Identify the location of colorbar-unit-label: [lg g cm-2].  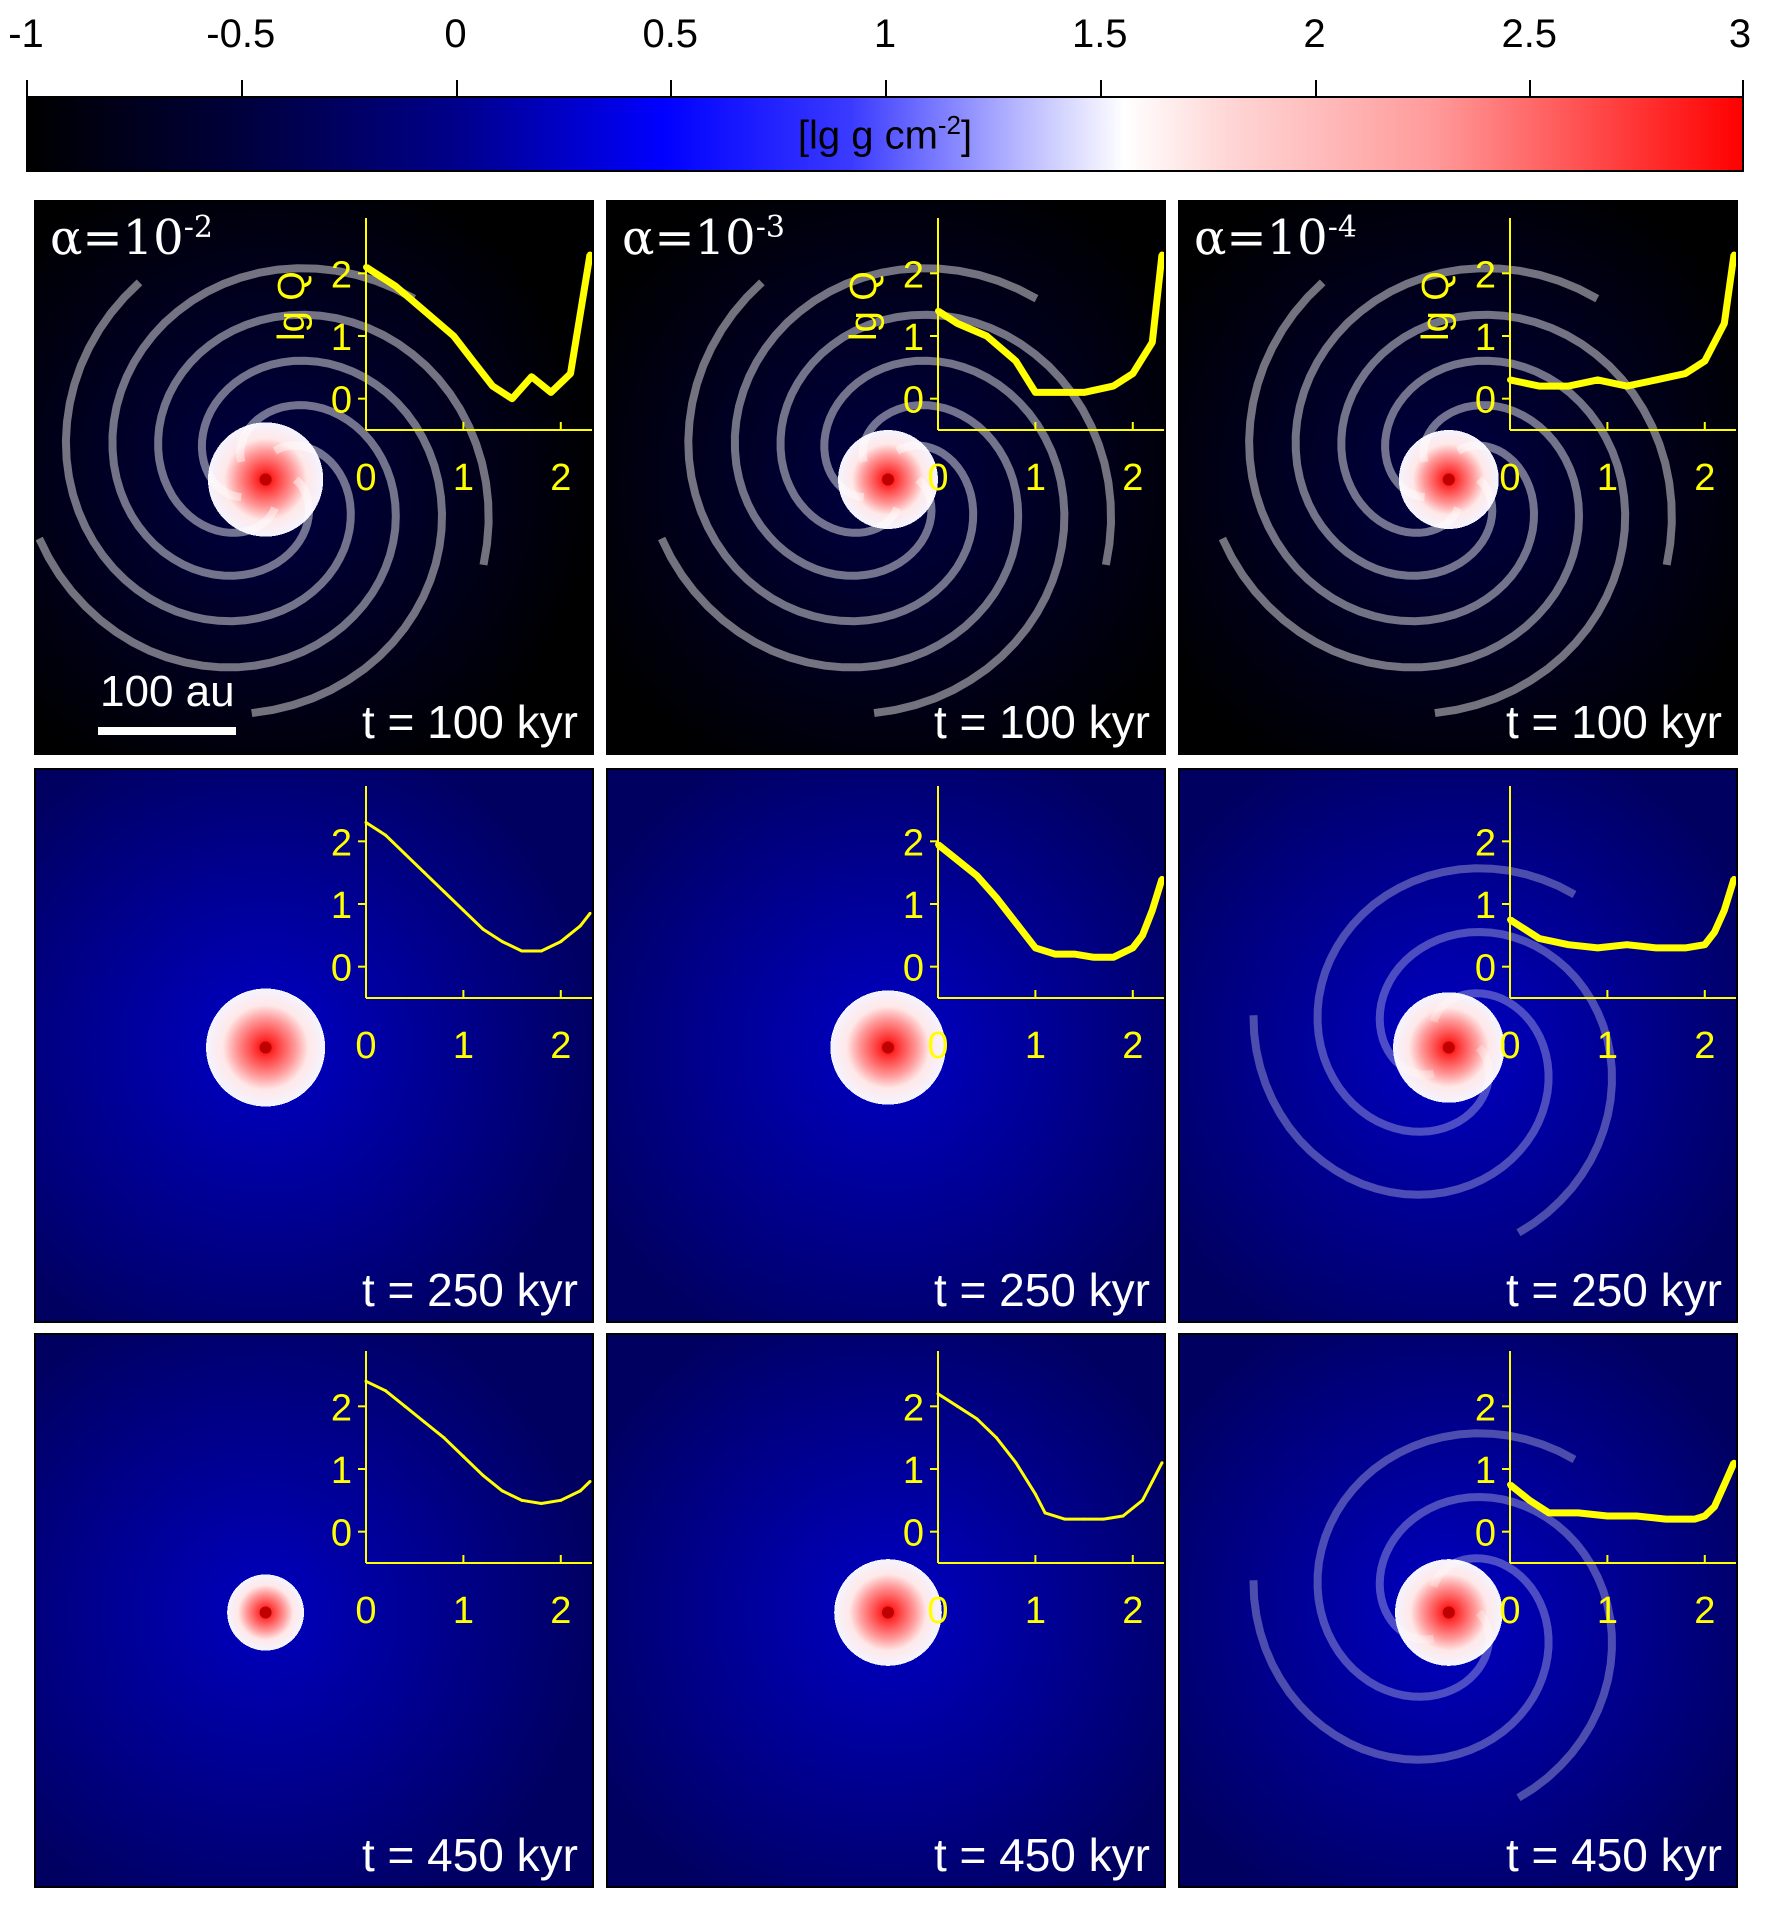
(885, 134).